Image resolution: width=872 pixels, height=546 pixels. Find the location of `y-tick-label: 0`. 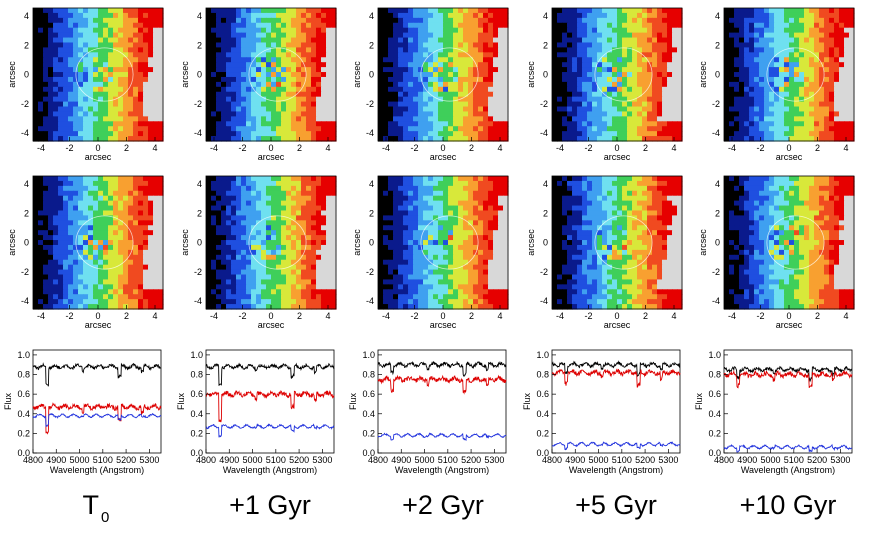

y-tick-label: 0 is located at coordinates (26, 75).